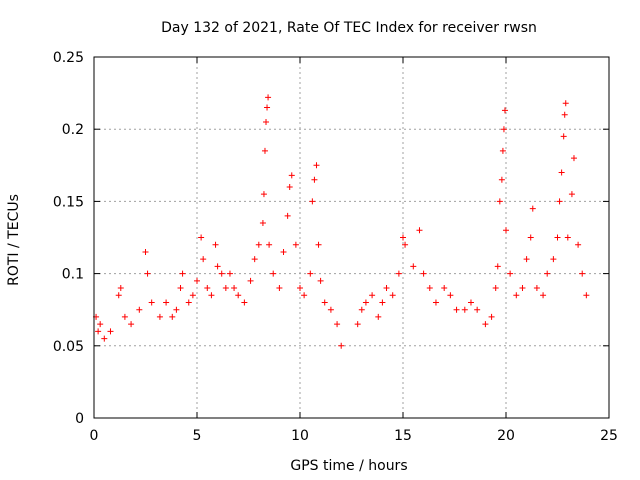 This screenshot has width=640, height=480. Describe the element at coordinates (300, 436) in the screenshot. I see `x-tick-label: 10` at that location.